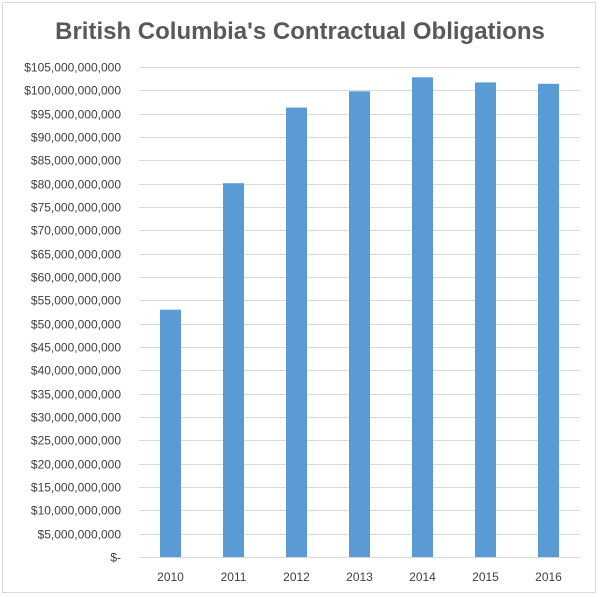 The image size is (600, 597). What do you see at coordinates (170, 577) in the screenshot?
I see `x-tick-label-2010: 2010` at bounding box center [170, 577].